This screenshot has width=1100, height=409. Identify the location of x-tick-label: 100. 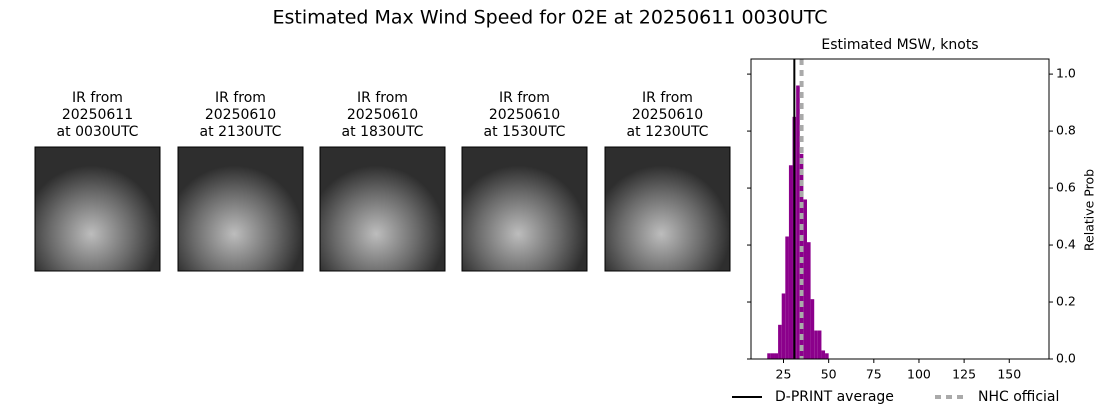
(919, 374).